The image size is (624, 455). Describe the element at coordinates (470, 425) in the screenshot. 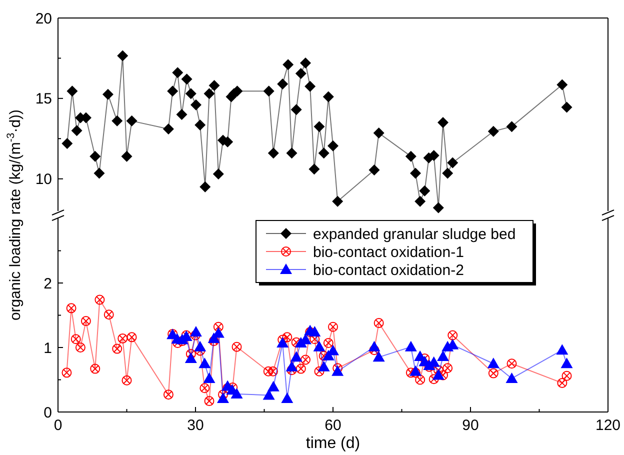

I see `x-tick-label: 90` at that location.